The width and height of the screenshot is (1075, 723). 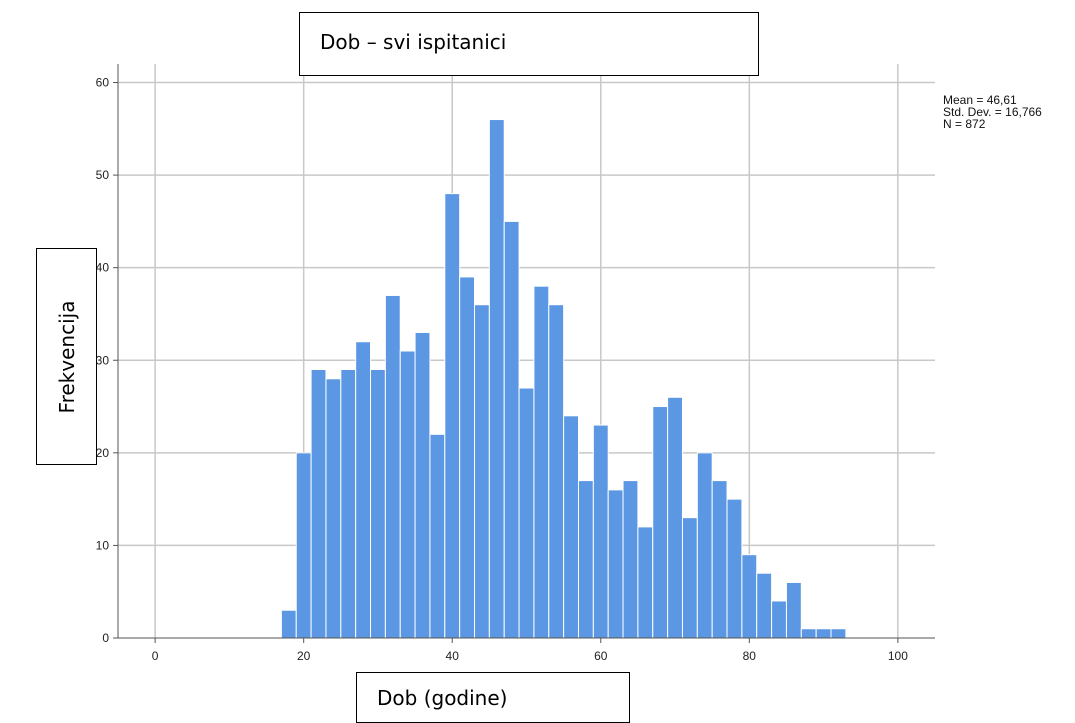 What do you see at coordinates (493, 697) in the screenshot?
I see `x-axis-label: Dob (godine)` at bounding box center [493, 697].